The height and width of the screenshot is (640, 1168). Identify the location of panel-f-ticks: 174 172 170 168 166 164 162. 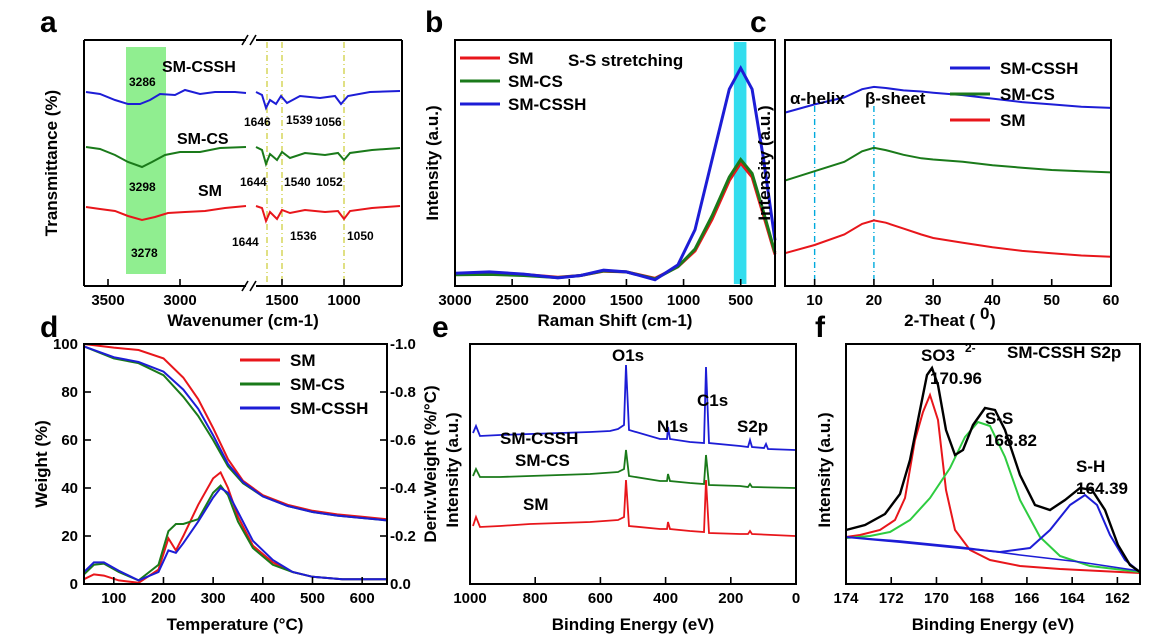
(981, 592).